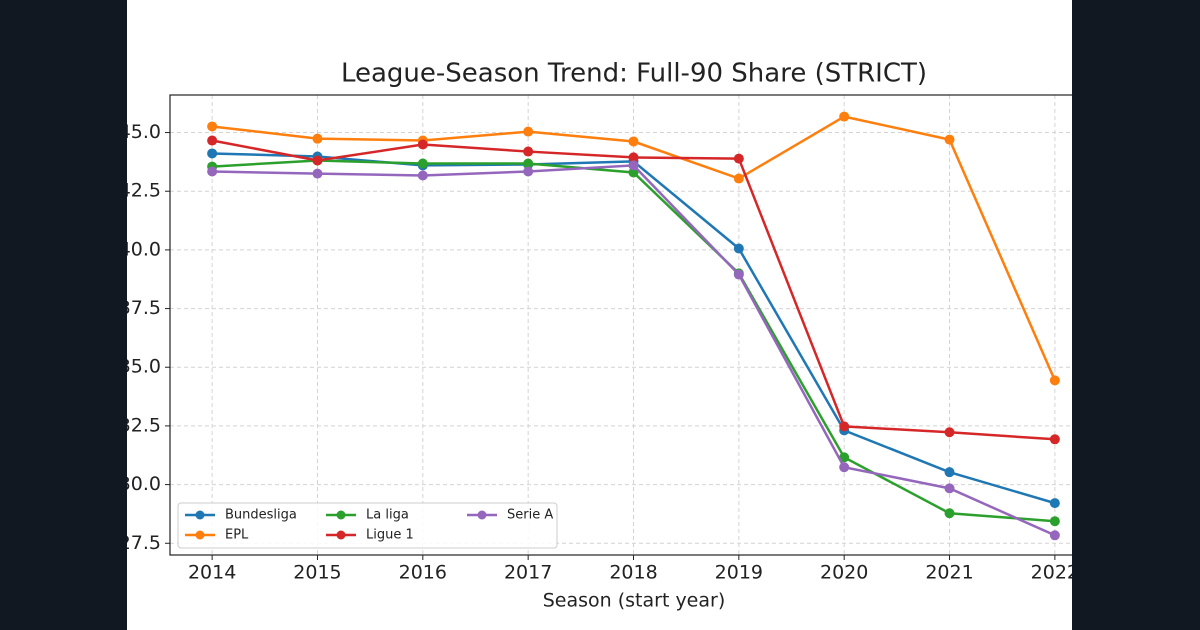 Image resolution: width=1200 pixels, height=630 pixels. Describe the element at coordinates (237, 535) in the screenshot. I see `legend-label: EPL` at that location.